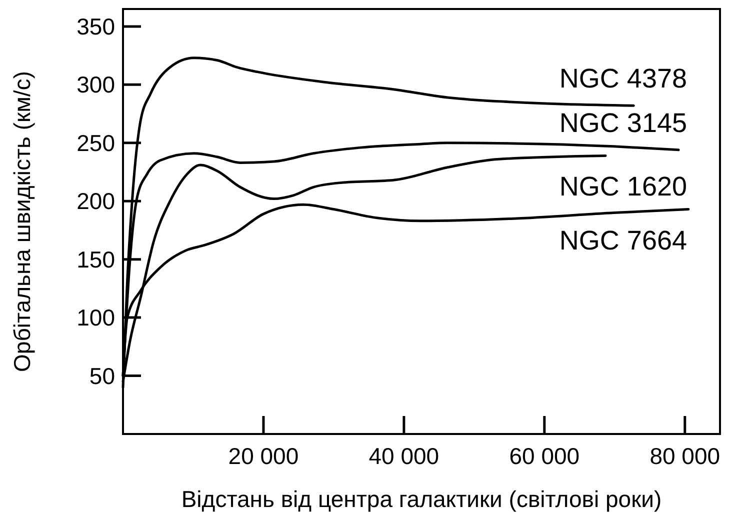 The height and width of the screenshot is (523, 748). I want to click on y-tick-label: 150, so click(95, 259).